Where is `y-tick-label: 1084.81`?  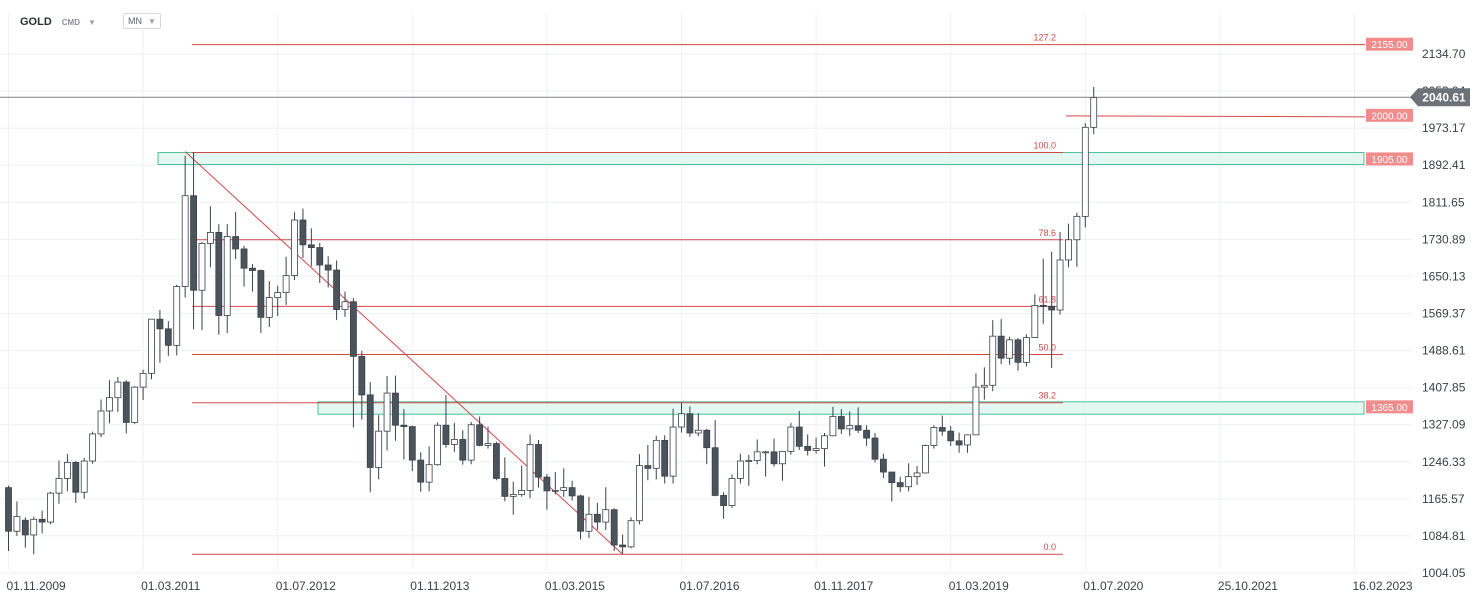 y-tick-label: 1084.81 is located at coordinates (1444, 536).